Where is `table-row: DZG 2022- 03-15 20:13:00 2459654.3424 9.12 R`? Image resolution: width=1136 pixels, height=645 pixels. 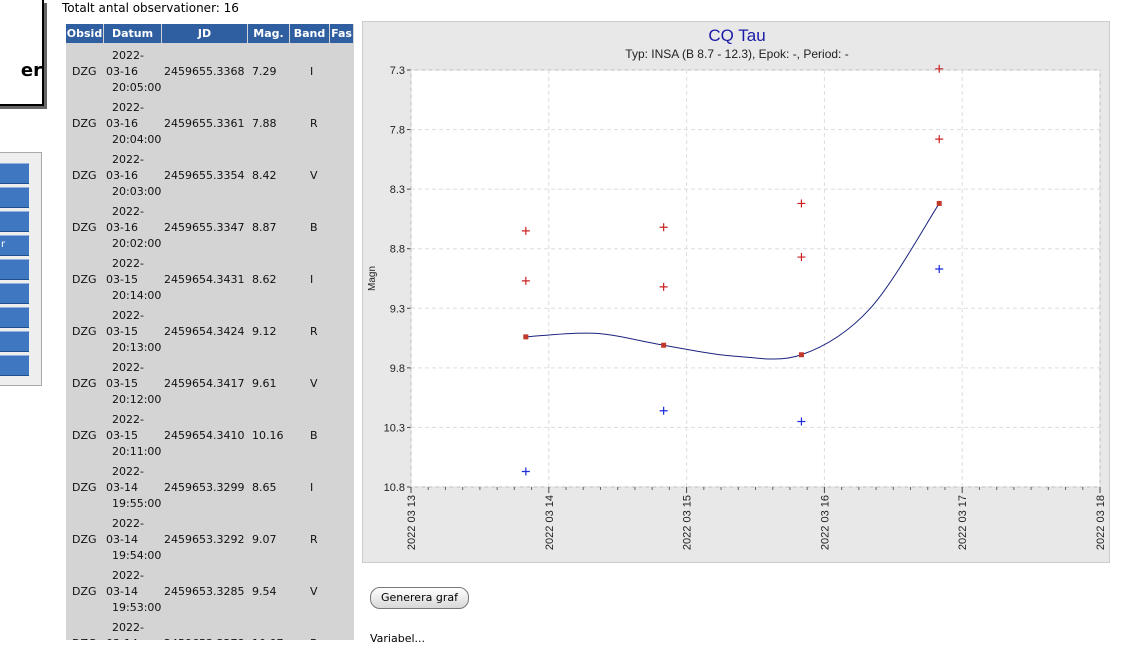 table-row: DZG 2022- 03-15 20:13:00 2459654.3424 9.12 R is located at coordinates (210, 329).